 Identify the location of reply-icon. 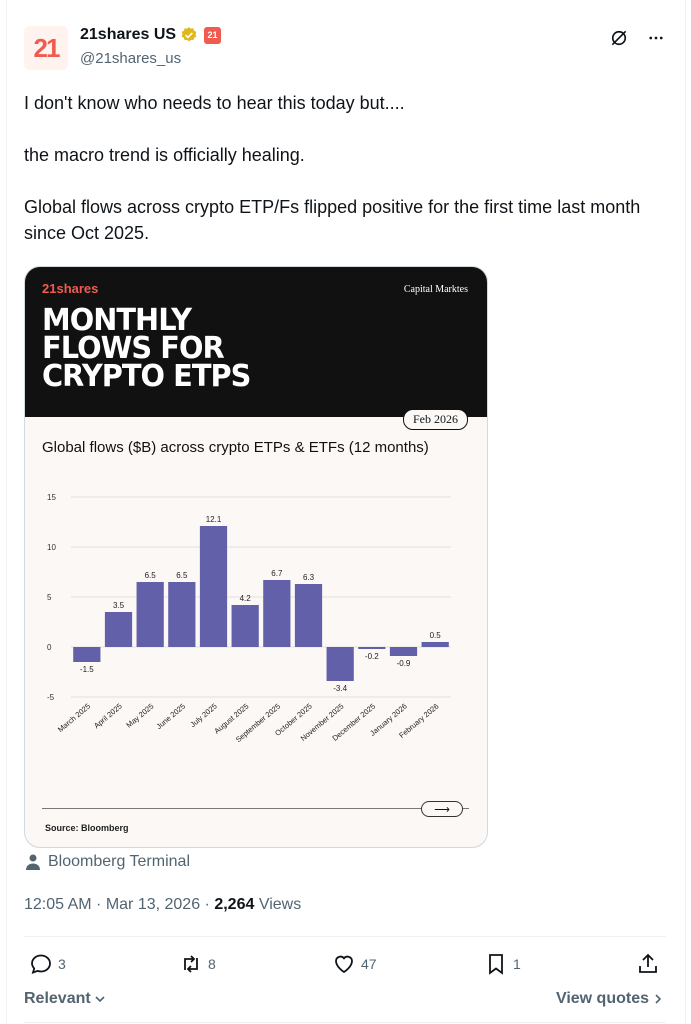
(41, 964).